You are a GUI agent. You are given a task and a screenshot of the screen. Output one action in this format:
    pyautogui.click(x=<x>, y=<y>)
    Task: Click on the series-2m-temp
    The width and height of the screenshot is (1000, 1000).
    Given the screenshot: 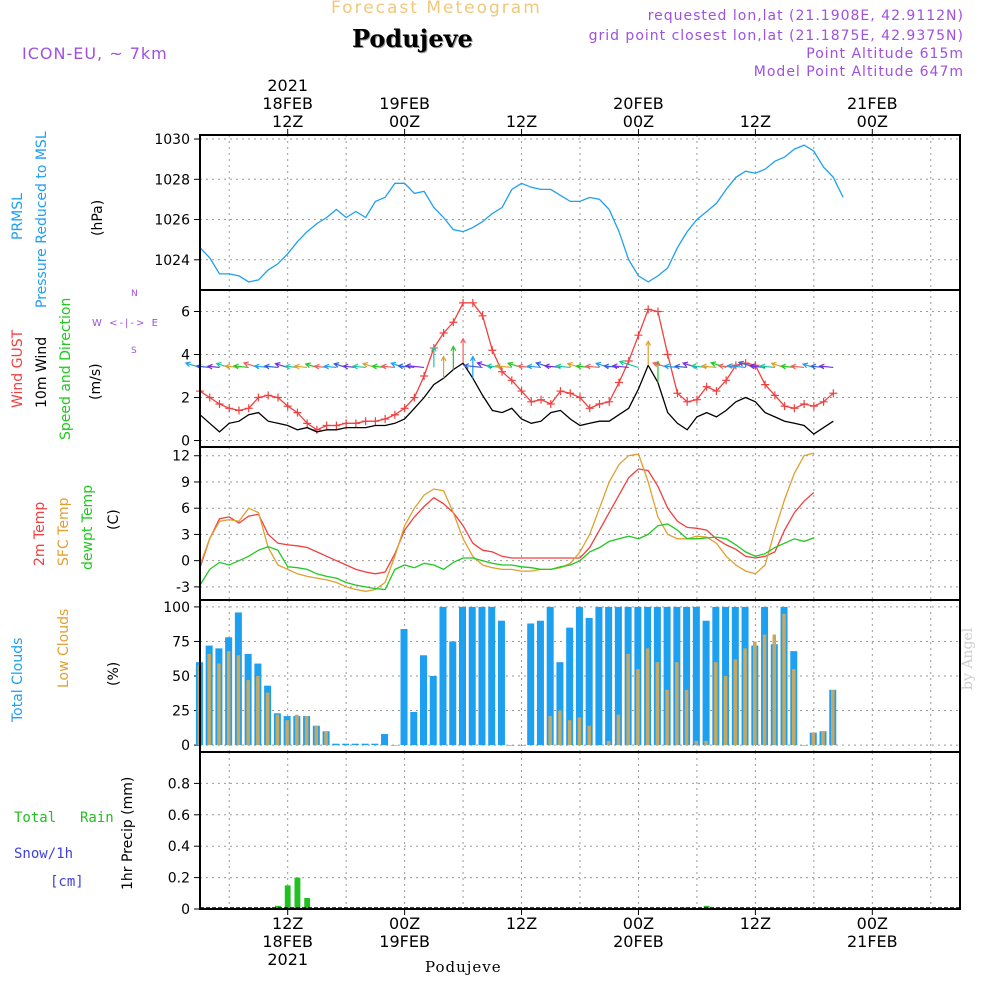 What is the action you would take?
    pyautogui.click(x=507, y=521)
    